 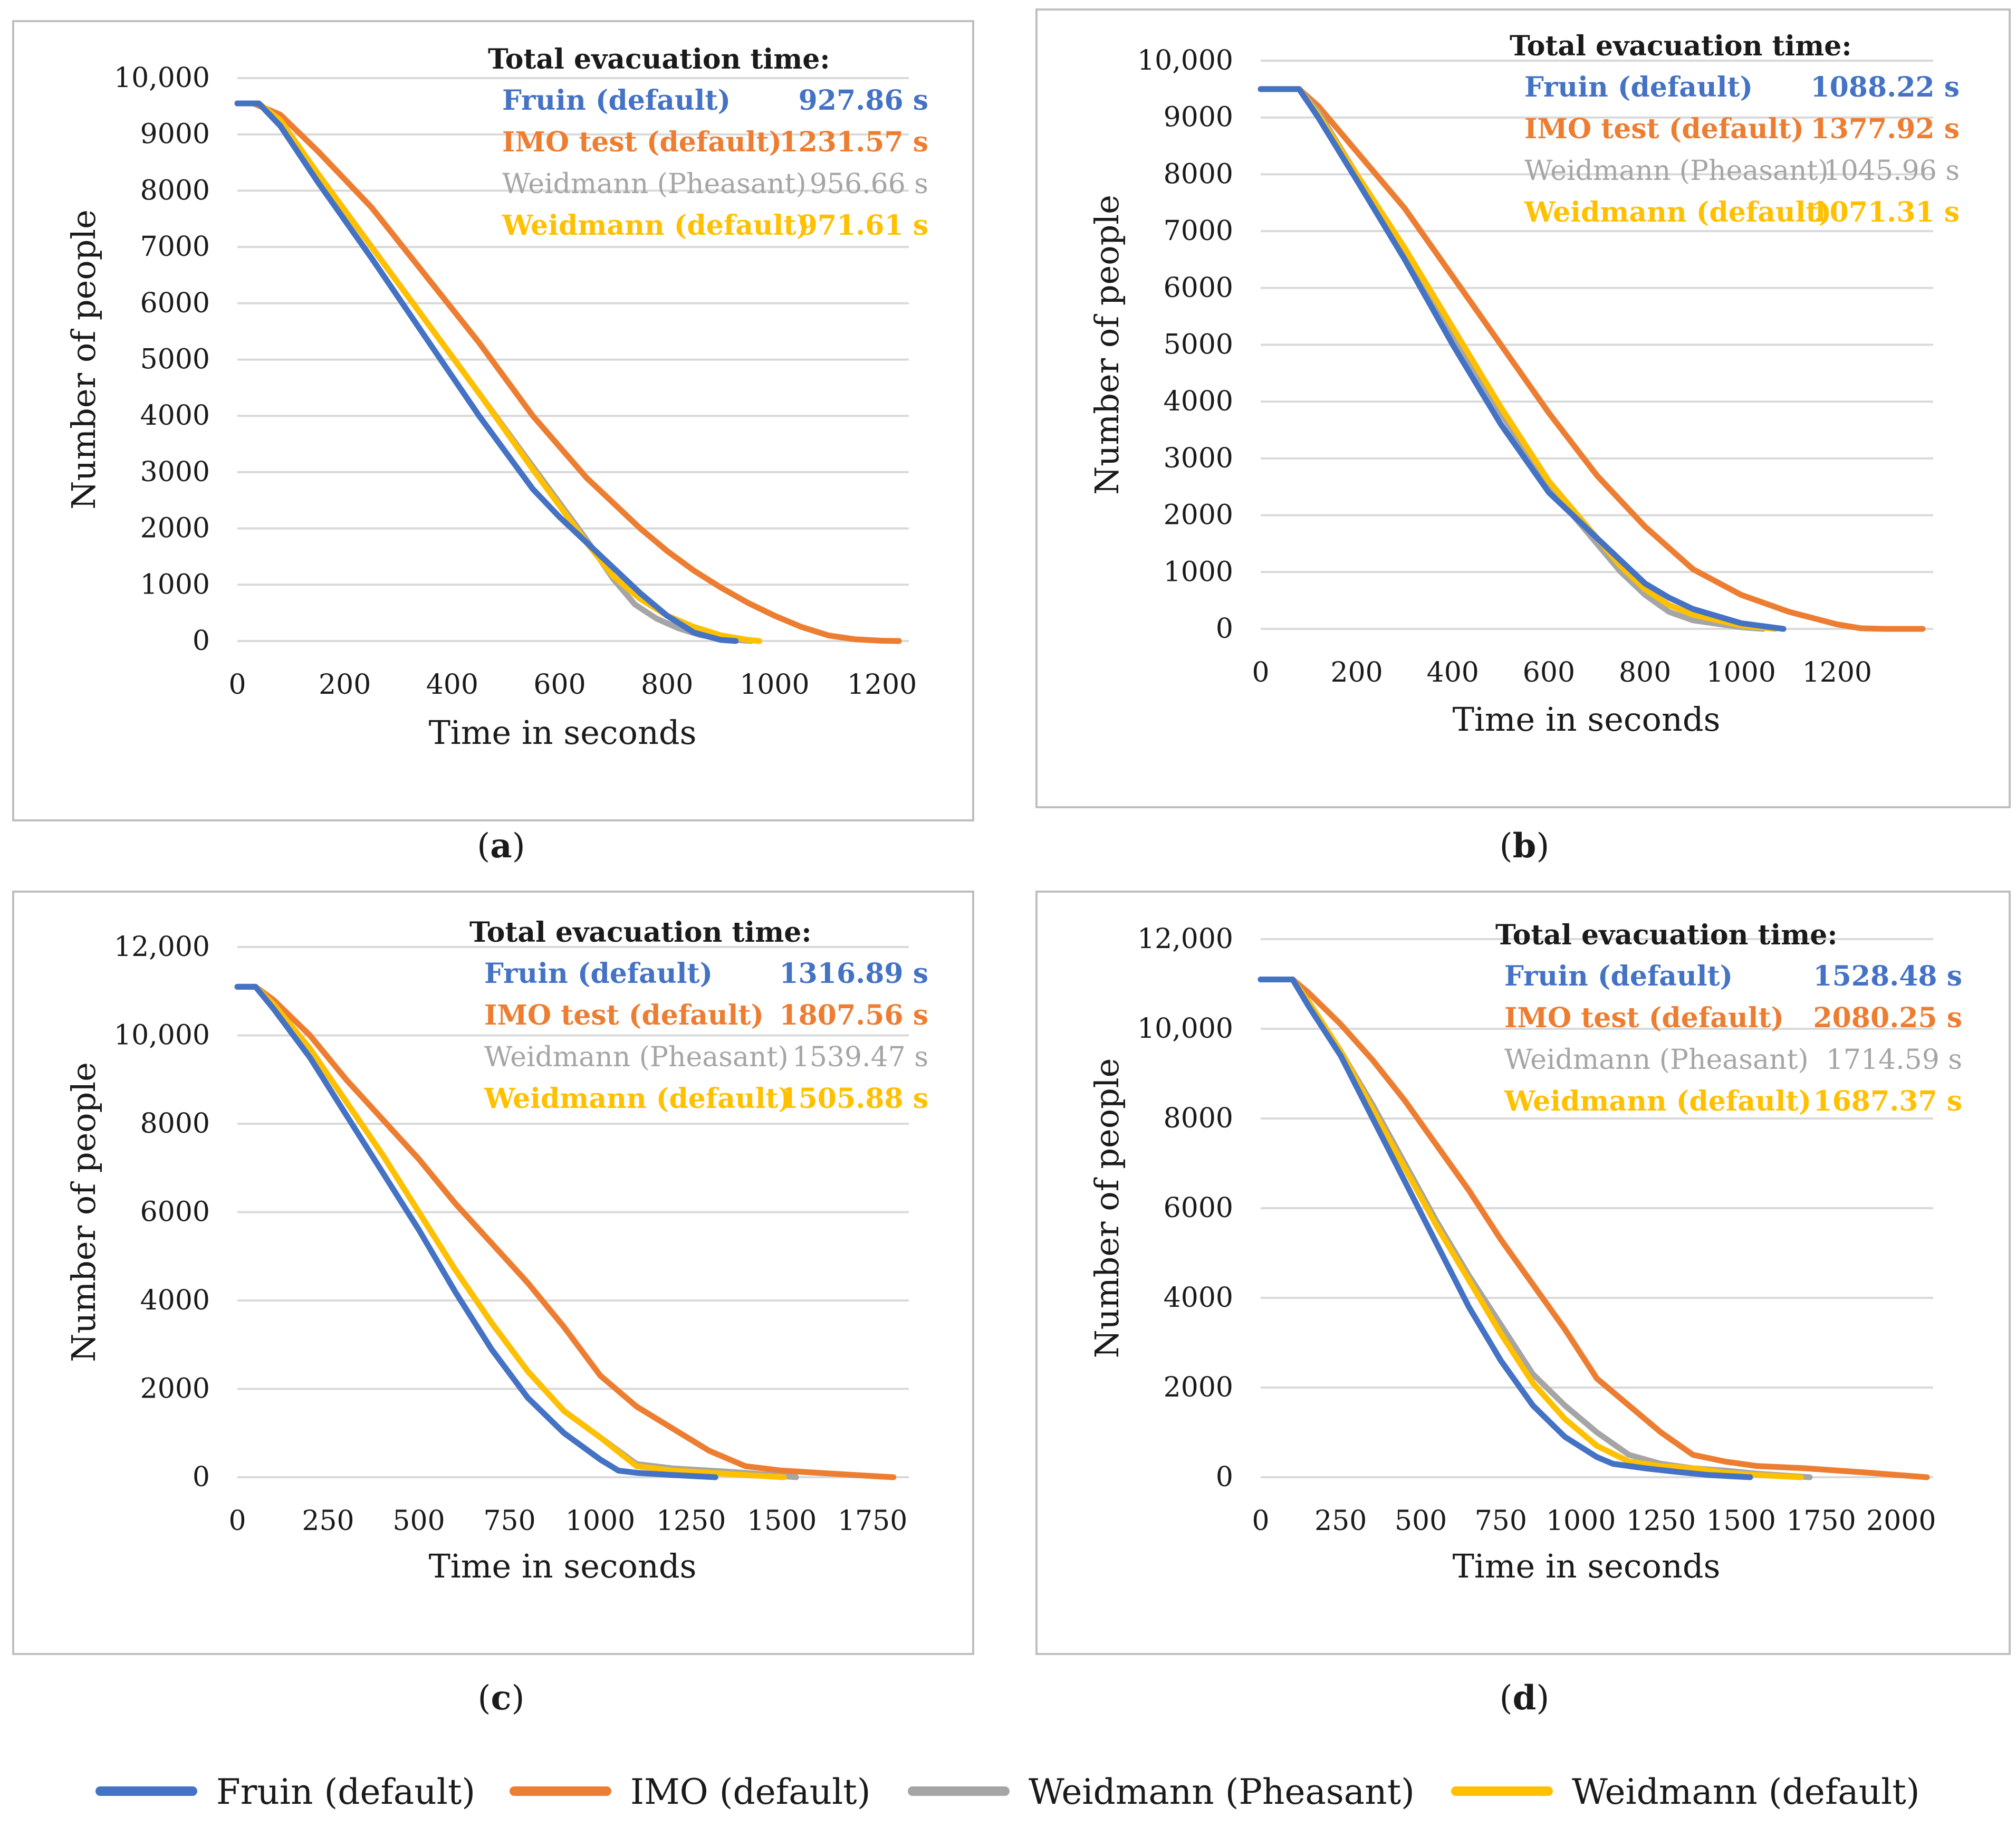 What do you see at coordinates (175, 584) in the screenshot?
I see `y-tick-label: 1000` at bounding box center [175, 584].